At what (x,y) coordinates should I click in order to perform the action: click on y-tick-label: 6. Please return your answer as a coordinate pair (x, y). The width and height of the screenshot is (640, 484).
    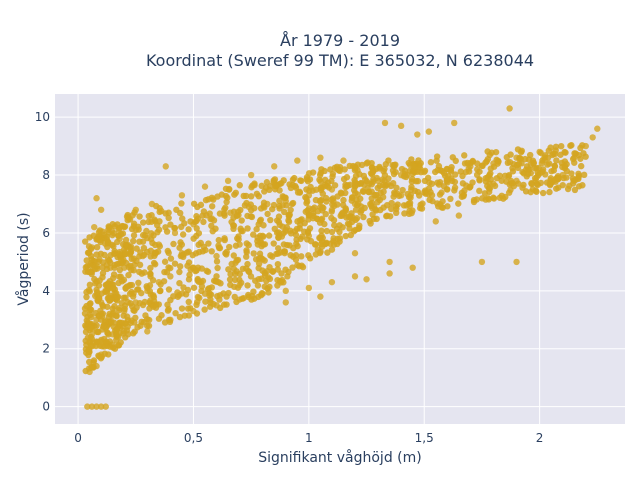
    Looking at the image, I should click on (46, 233).